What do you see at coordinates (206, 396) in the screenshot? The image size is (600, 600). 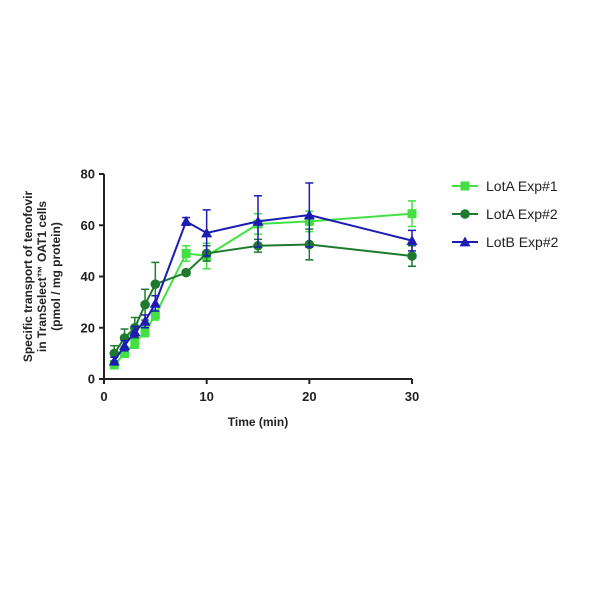 I see `x-tick-label: 10` at bounding box center [206, 396].